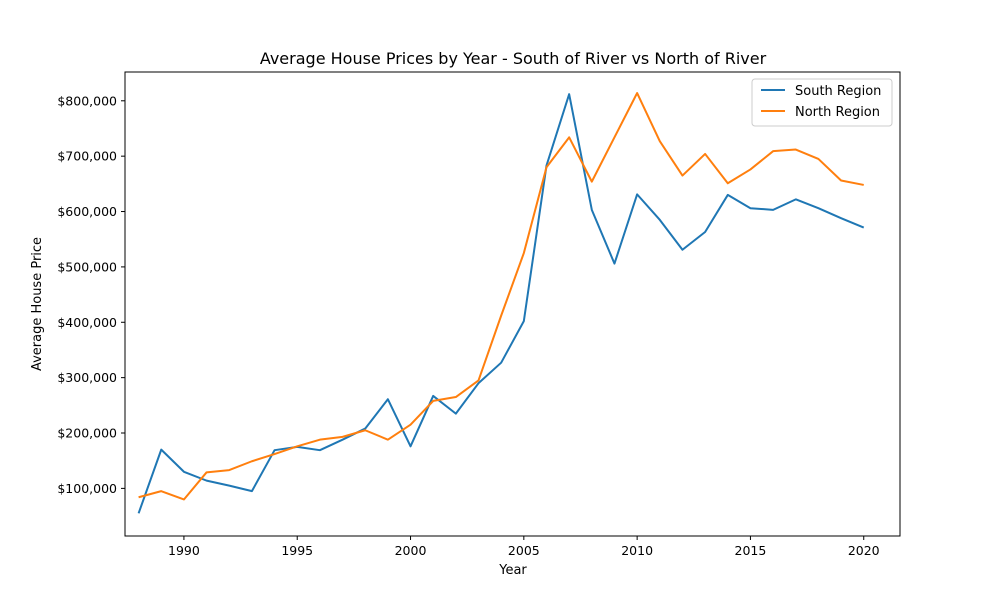 The width and height of the screenshot is (1000, 604). I want to click on x-tick-label: 2000, so click(411, 550).